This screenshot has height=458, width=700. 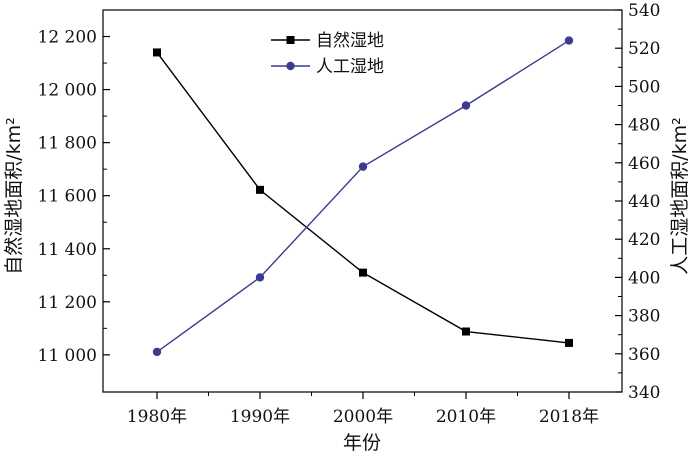 I want to click on right-tick-label: 400, so click(x=644, y=278).